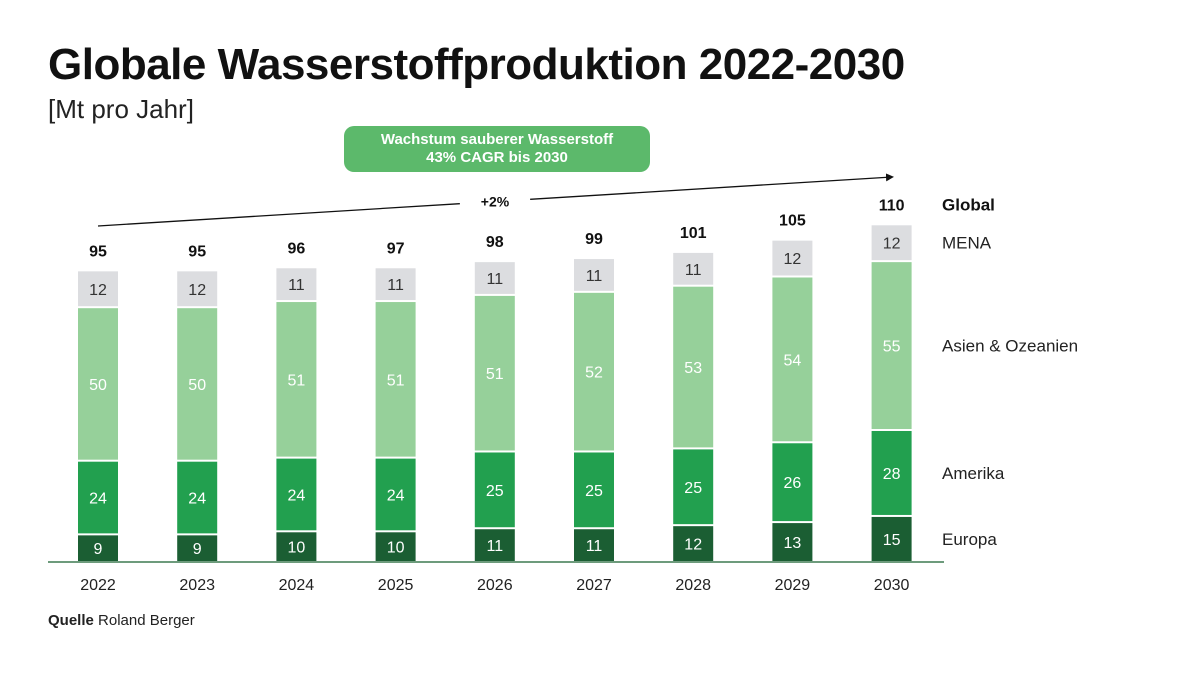  I want to click on legend-label-asien: Asien & Ozeanien, so click(1010, 346).